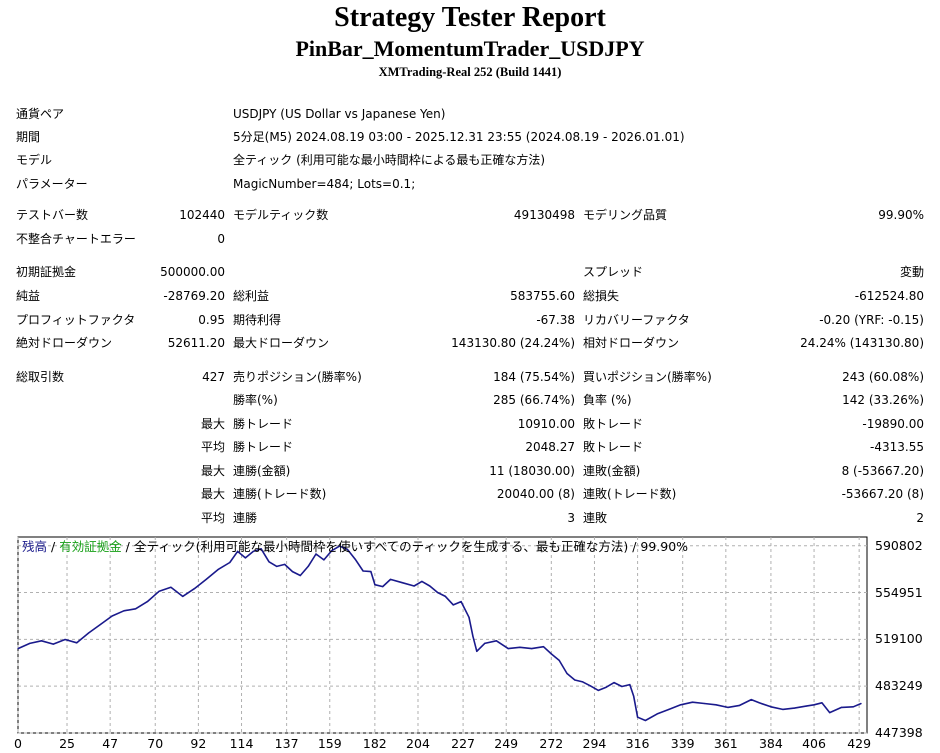  Describe the element at coordinates (647, 377) in the screenshot. I see `long-positions-label: 買いポジション(勝率%)` at that location.